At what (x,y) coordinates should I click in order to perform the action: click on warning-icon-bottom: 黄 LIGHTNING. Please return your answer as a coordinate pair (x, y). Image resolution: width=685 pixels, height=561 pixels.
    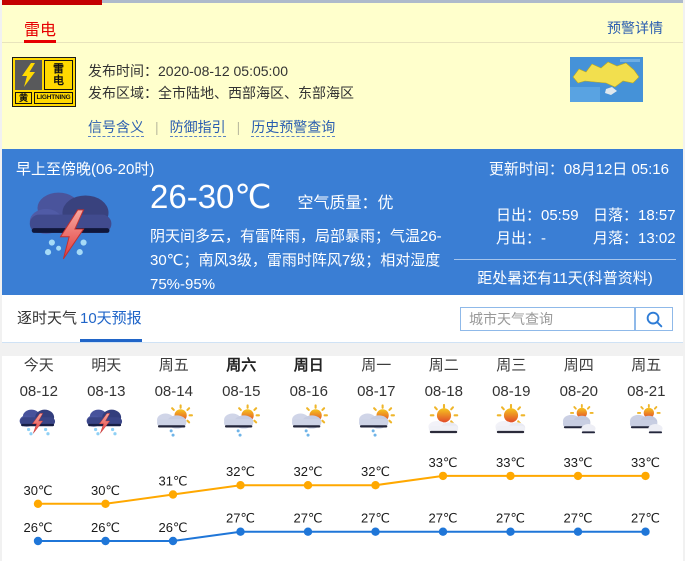
    Looking at the image, I should click on (44, 98).